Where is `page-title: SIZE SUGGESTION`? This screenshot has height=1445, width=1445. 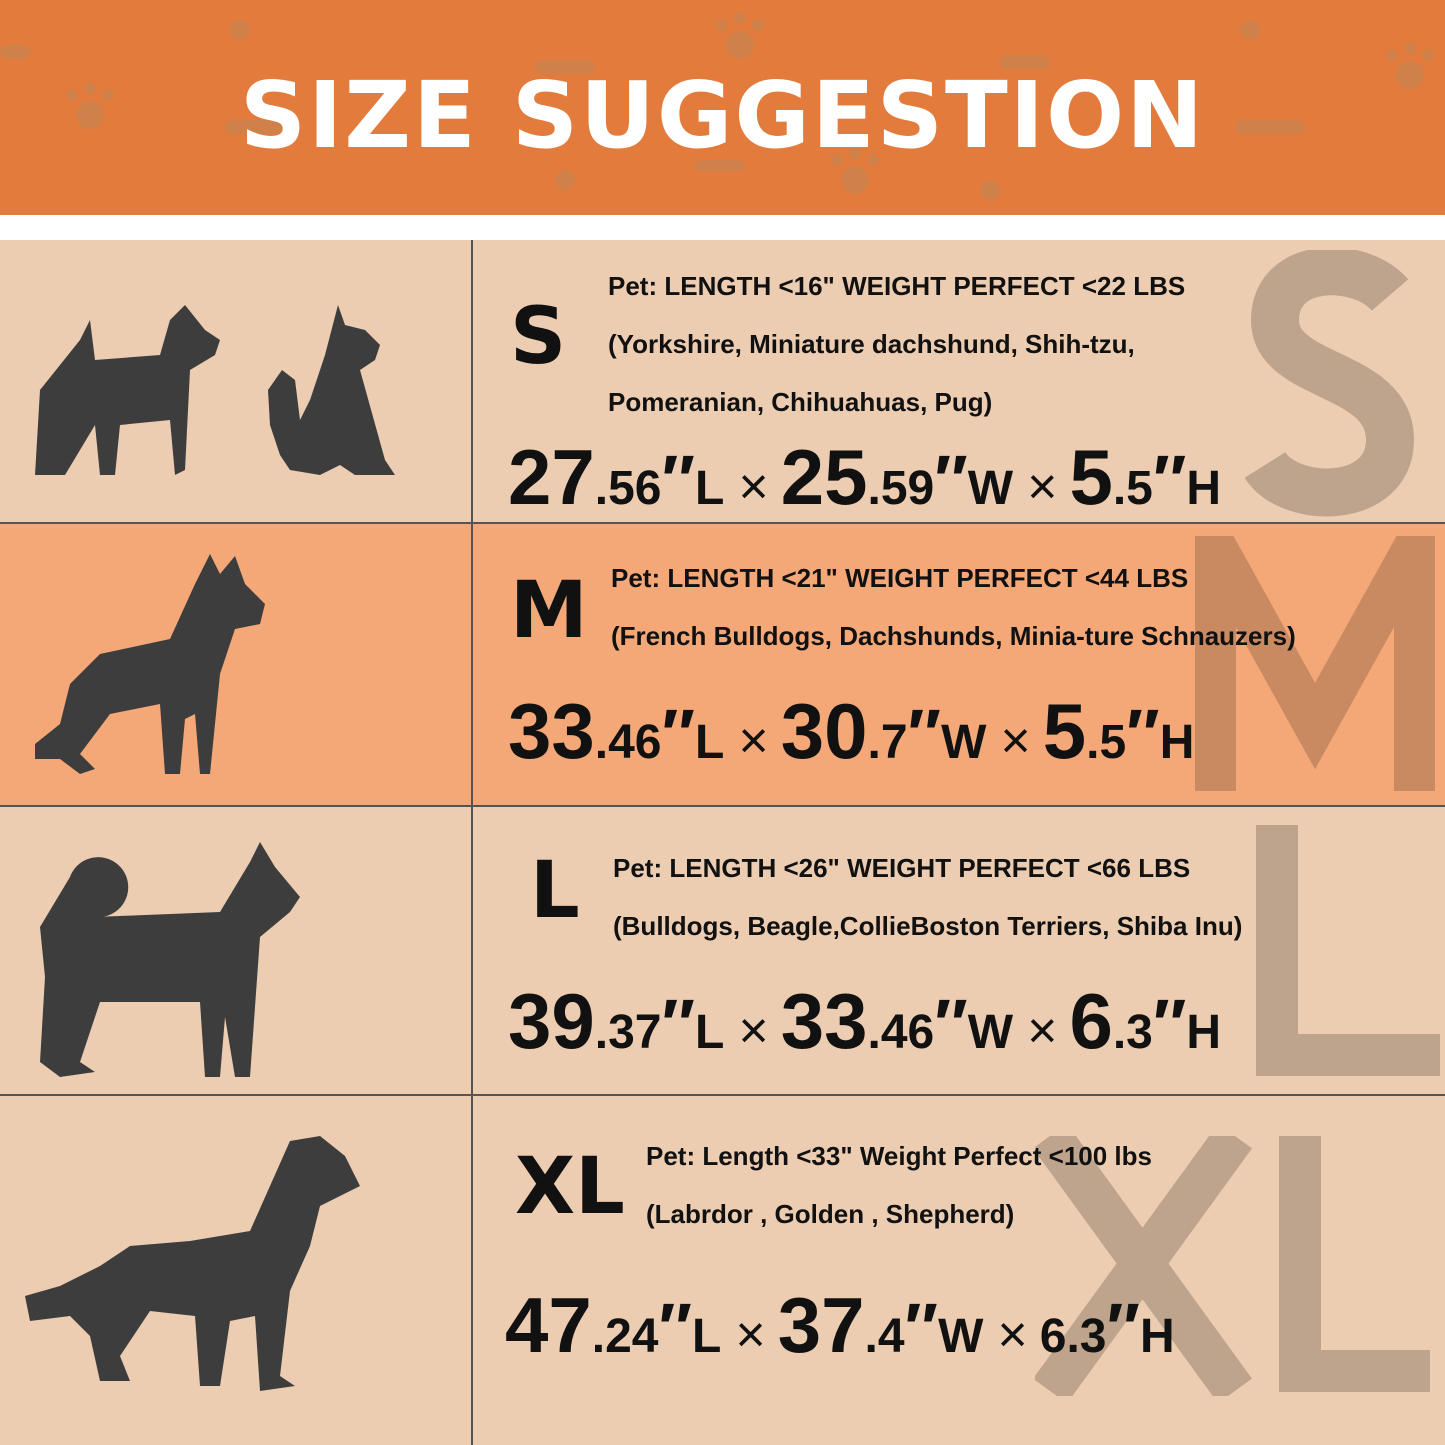
page-title: SIZE SUGGESTION is located at coordinates (722, 115).